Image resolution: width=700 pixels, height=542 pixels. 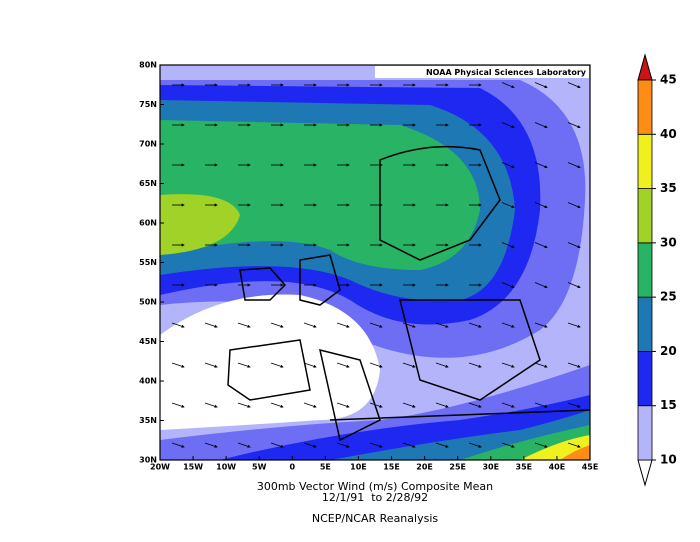 I want to click on lat-label: 50N, so click(x=148, y=302).